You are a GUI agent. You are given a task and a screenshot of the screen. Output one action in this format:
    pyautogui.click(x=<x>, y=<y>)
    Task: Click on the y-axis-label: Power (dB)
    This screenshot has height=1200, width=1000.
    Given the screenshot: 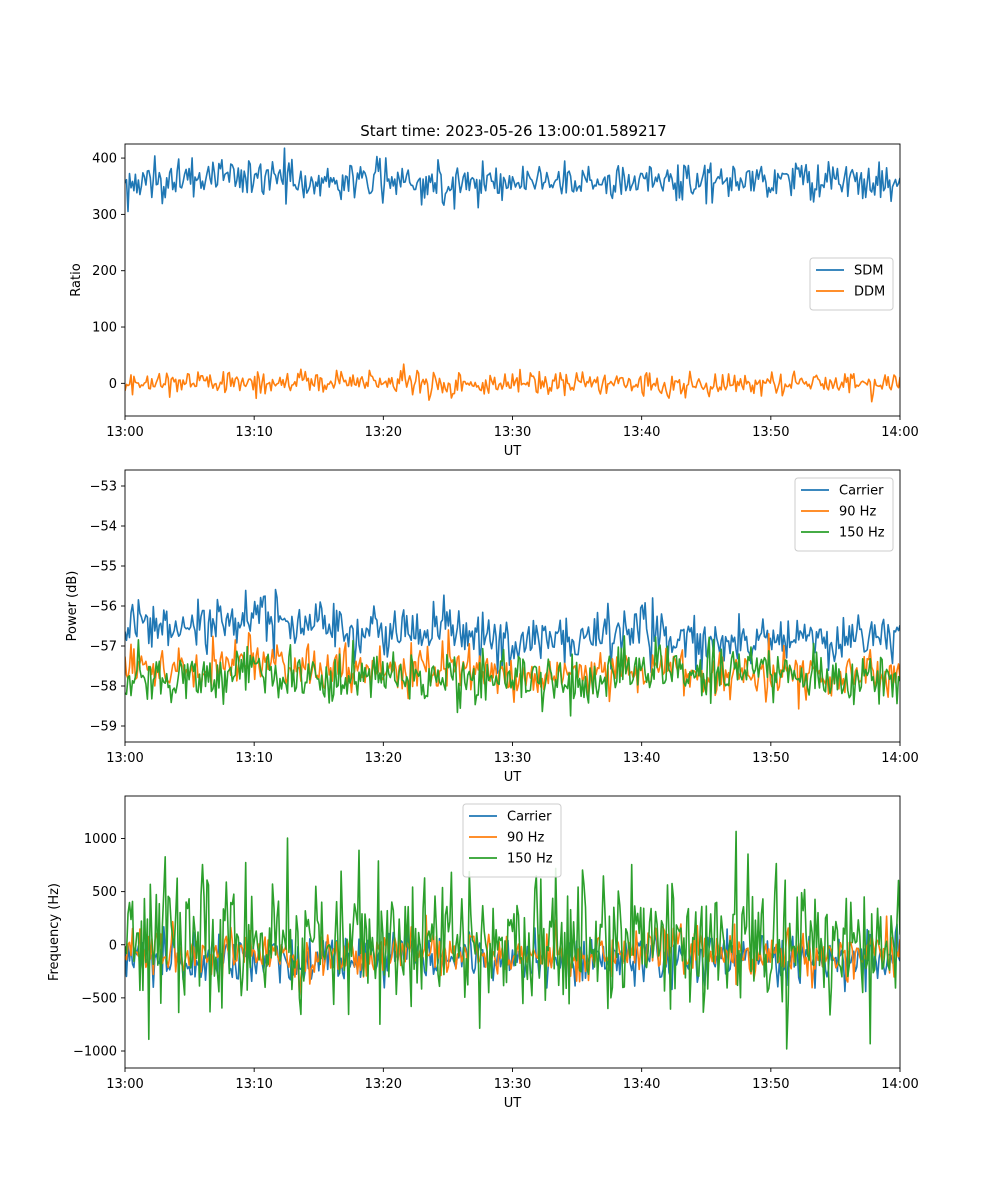 What is the action you would take?
    pyautogui.click(x=72, y=606)
    